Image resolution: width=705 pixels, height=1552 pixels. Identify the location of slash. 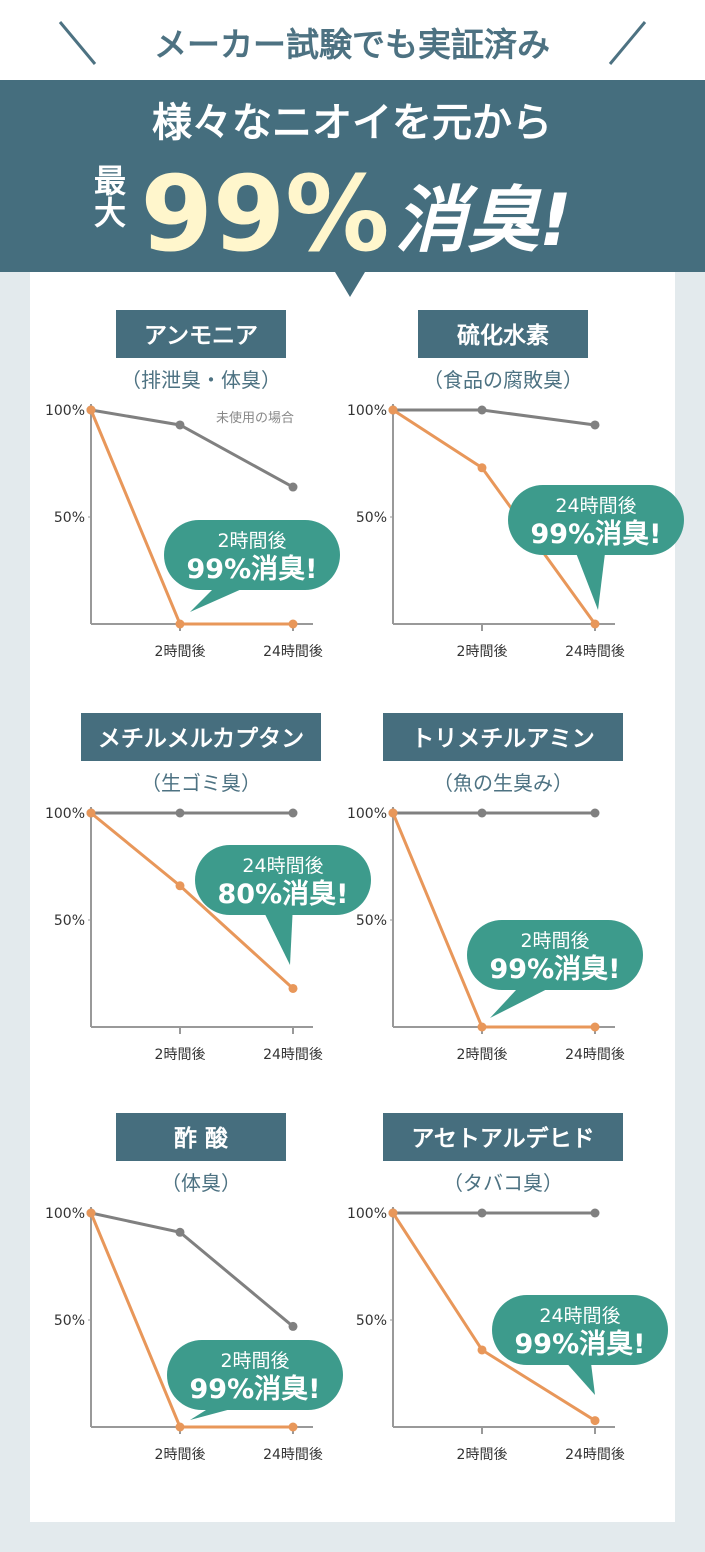
(77, 43).